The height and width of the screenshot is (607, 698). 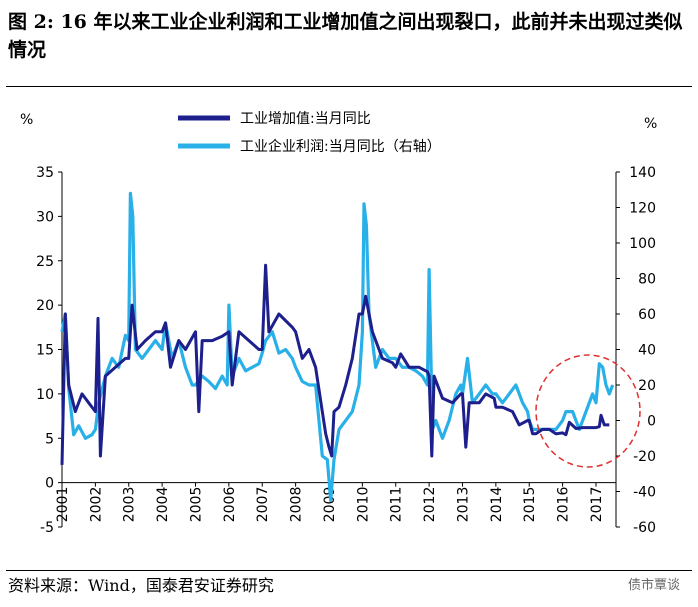 What do you see at coordinates (45, 217) in the screenshot?
I see `left-tick-label: 30` at bounding box center [45, 217].